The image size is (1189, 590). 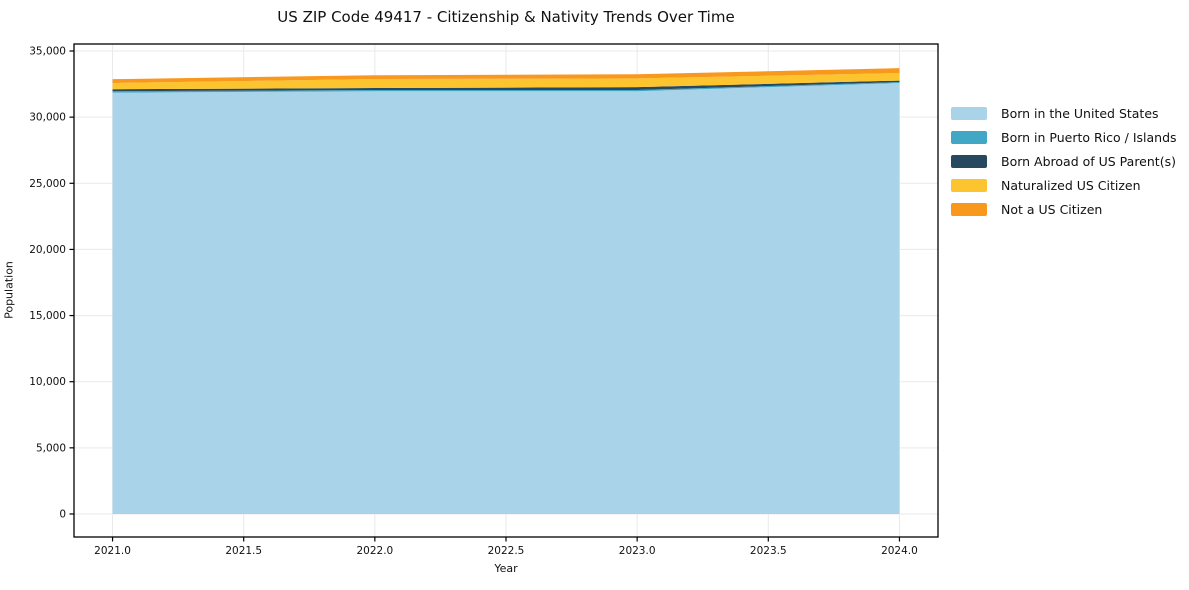 I want to click on legend-swatch-born-abroad, so click(x=969, y=161).